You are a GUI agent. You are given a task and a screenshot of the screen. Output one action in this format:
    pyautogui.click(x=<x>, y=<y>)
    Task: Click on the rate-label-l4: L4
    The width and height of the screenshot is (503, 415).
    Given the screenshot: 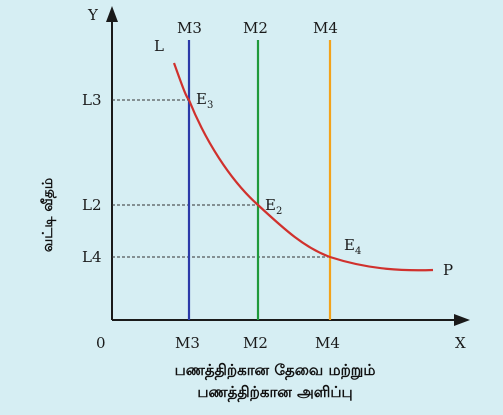 What is the action you would take?
    pyautogui.click(x=92, y=257)
    